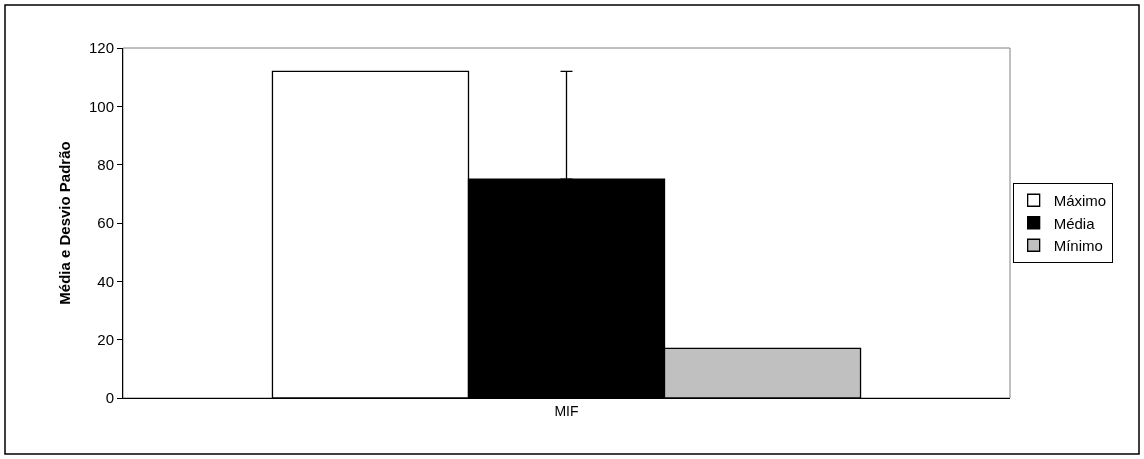  I want to click on y-tick-label: 120, so click(101, 48).